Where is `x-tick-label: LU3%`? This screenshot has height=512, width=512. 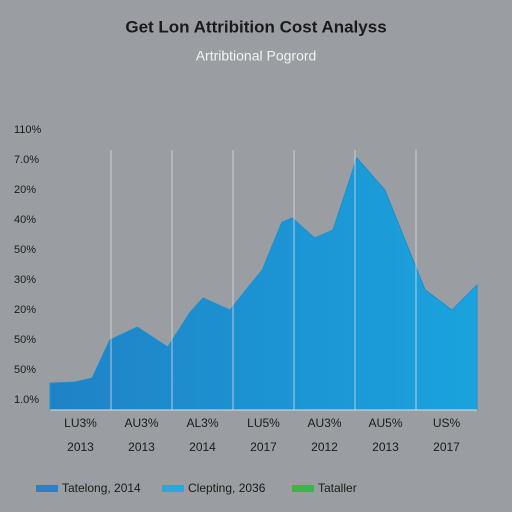 x-tick-label: LU3% is located at coordinates (80, 423).